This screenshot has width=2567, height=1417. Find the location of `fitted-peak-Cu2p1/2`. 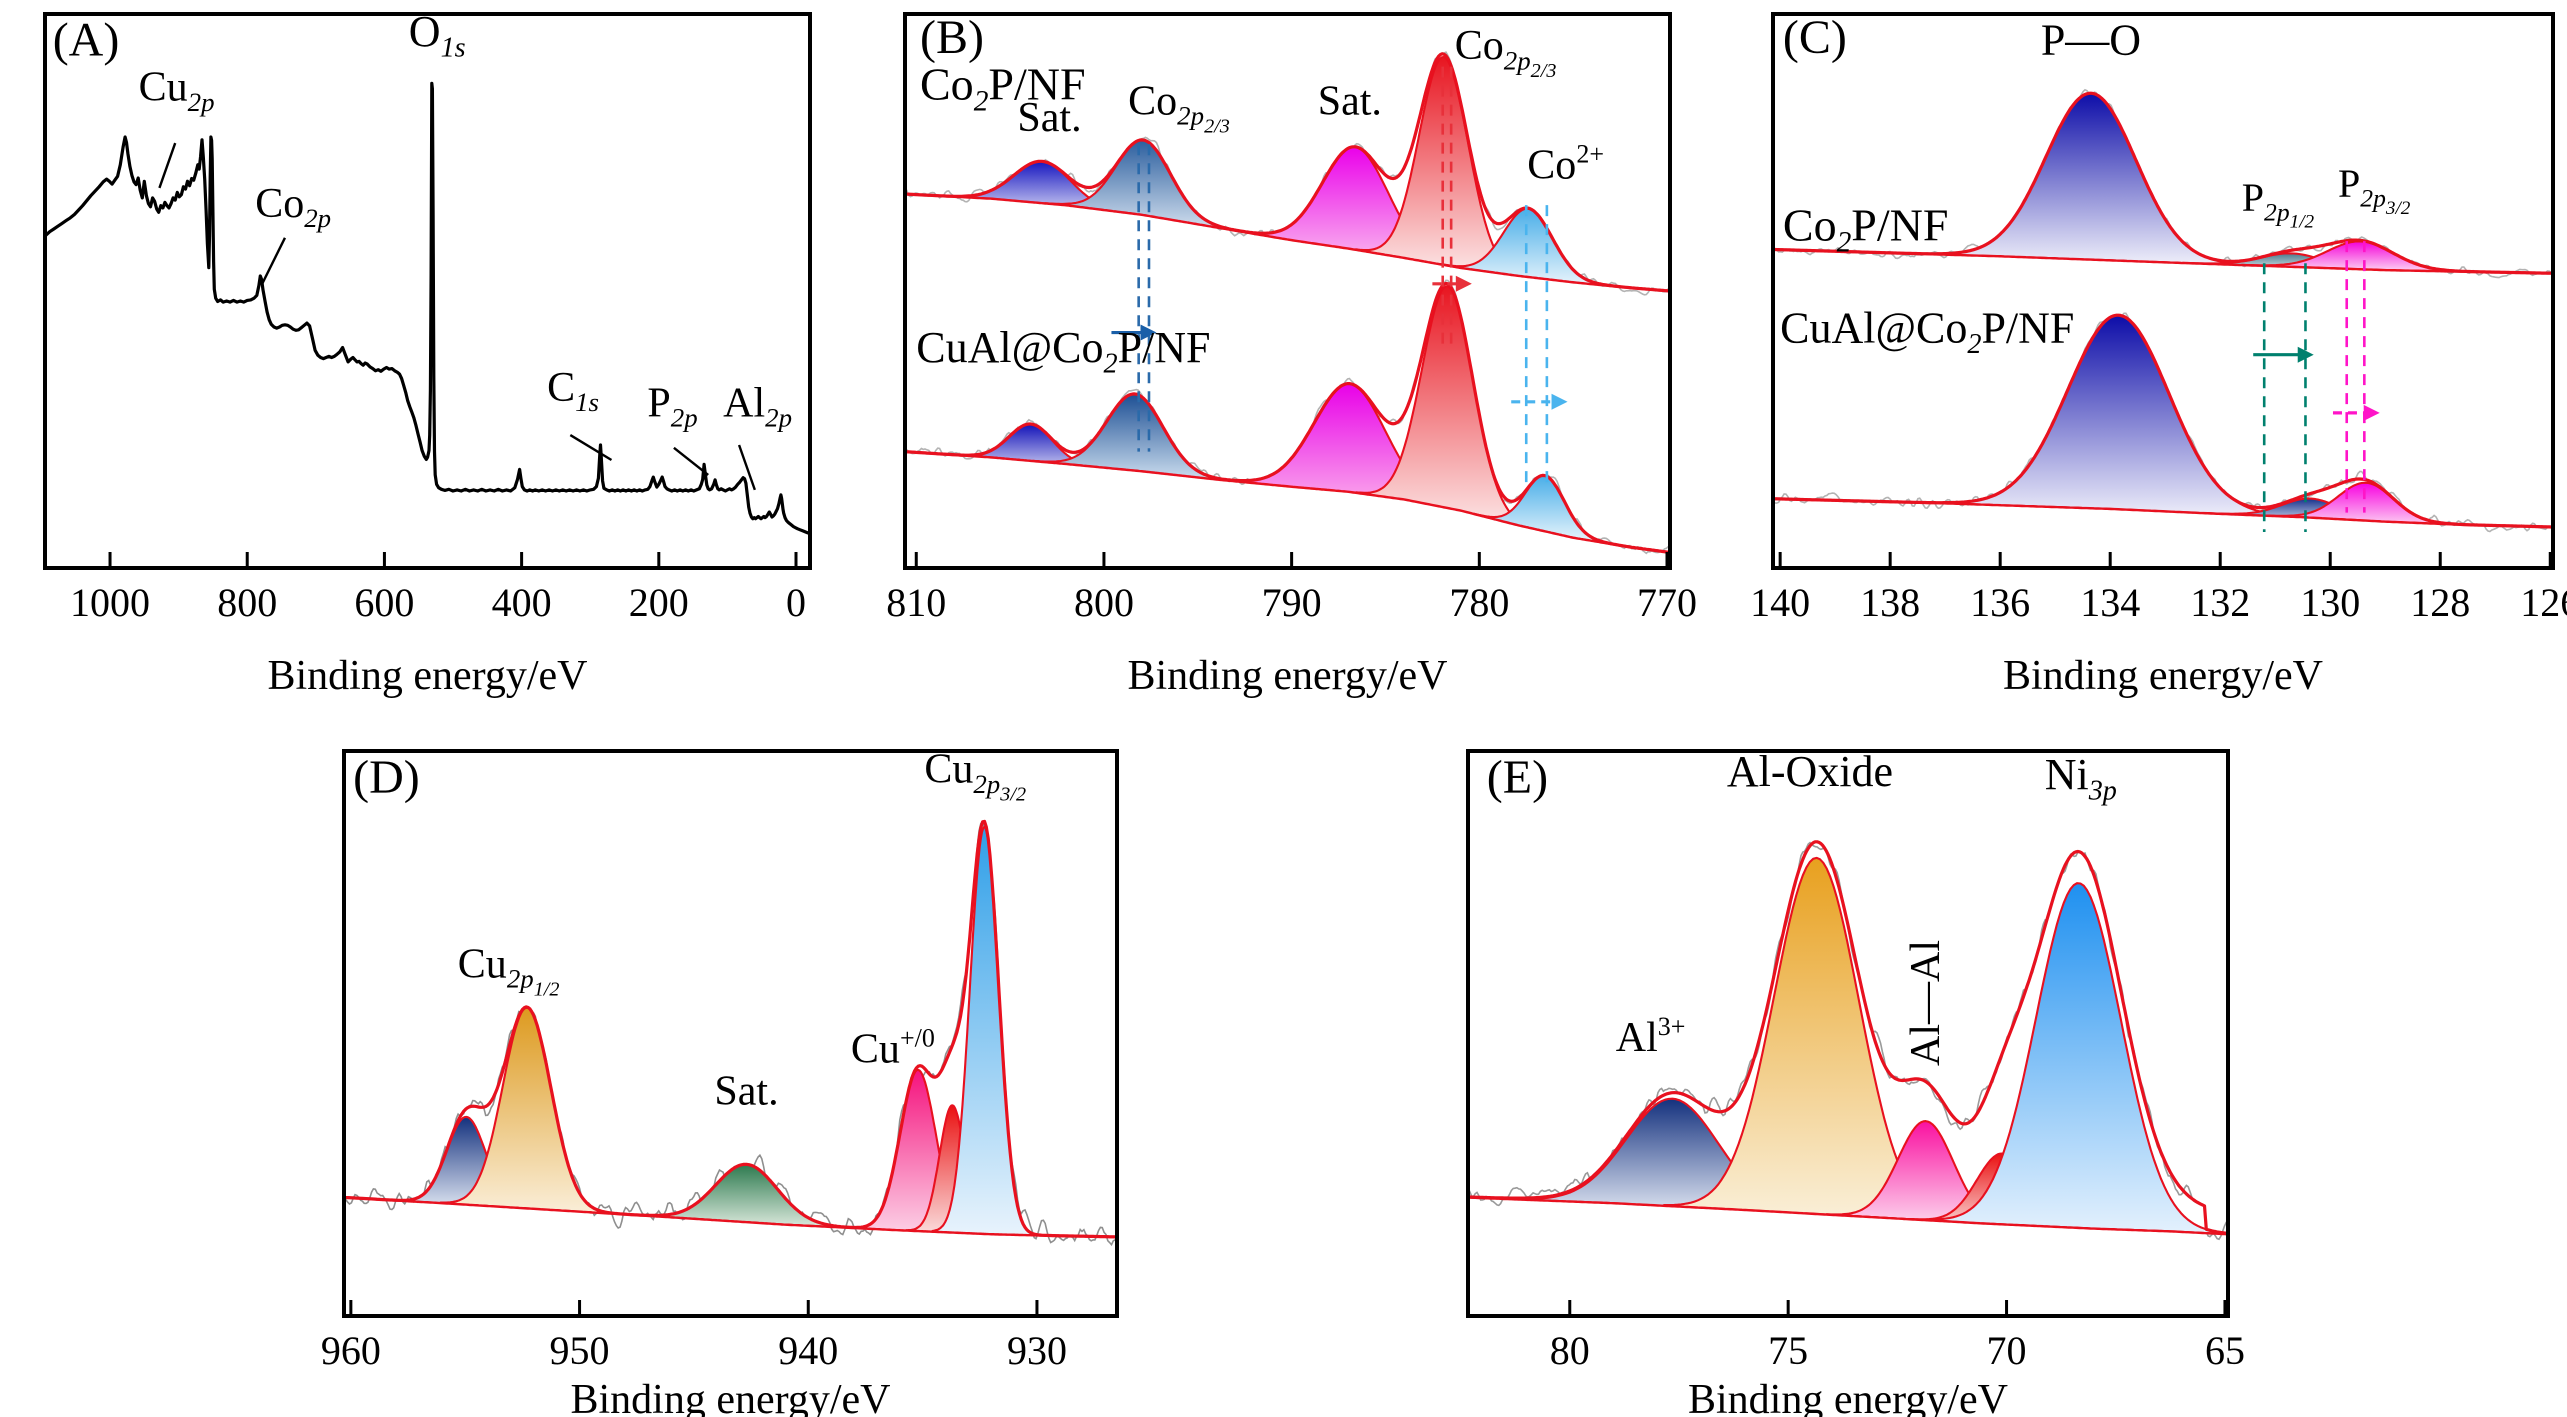

fitted-peak-Cu2p1/2 is located at coordinates (527, 1110).